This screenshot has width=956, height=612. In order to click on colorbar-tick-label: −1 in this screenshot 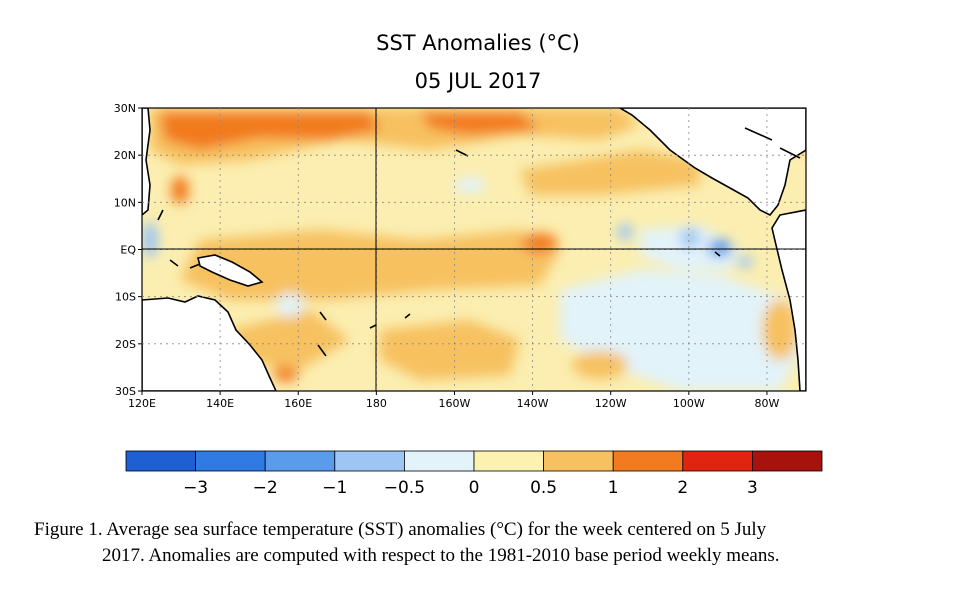, I will do `click(334, 488)`.